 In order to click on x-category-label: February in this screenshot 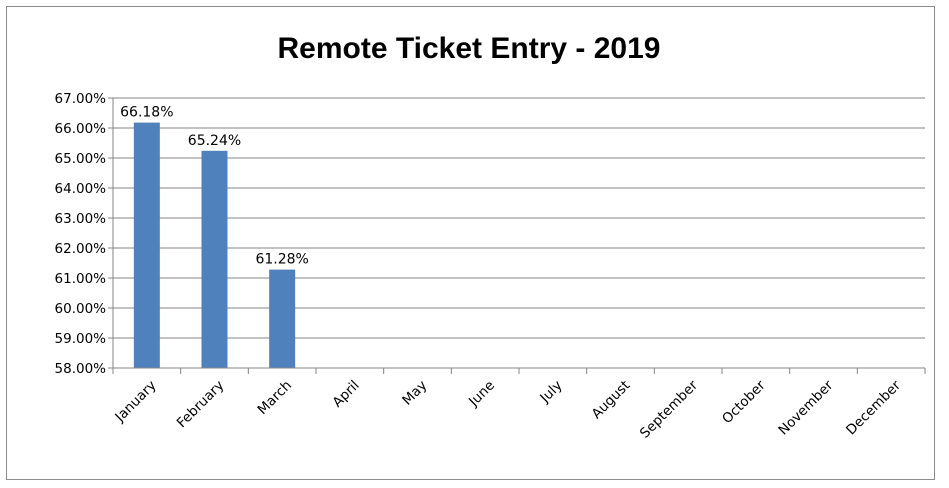, I will do `click(201, 405)`.